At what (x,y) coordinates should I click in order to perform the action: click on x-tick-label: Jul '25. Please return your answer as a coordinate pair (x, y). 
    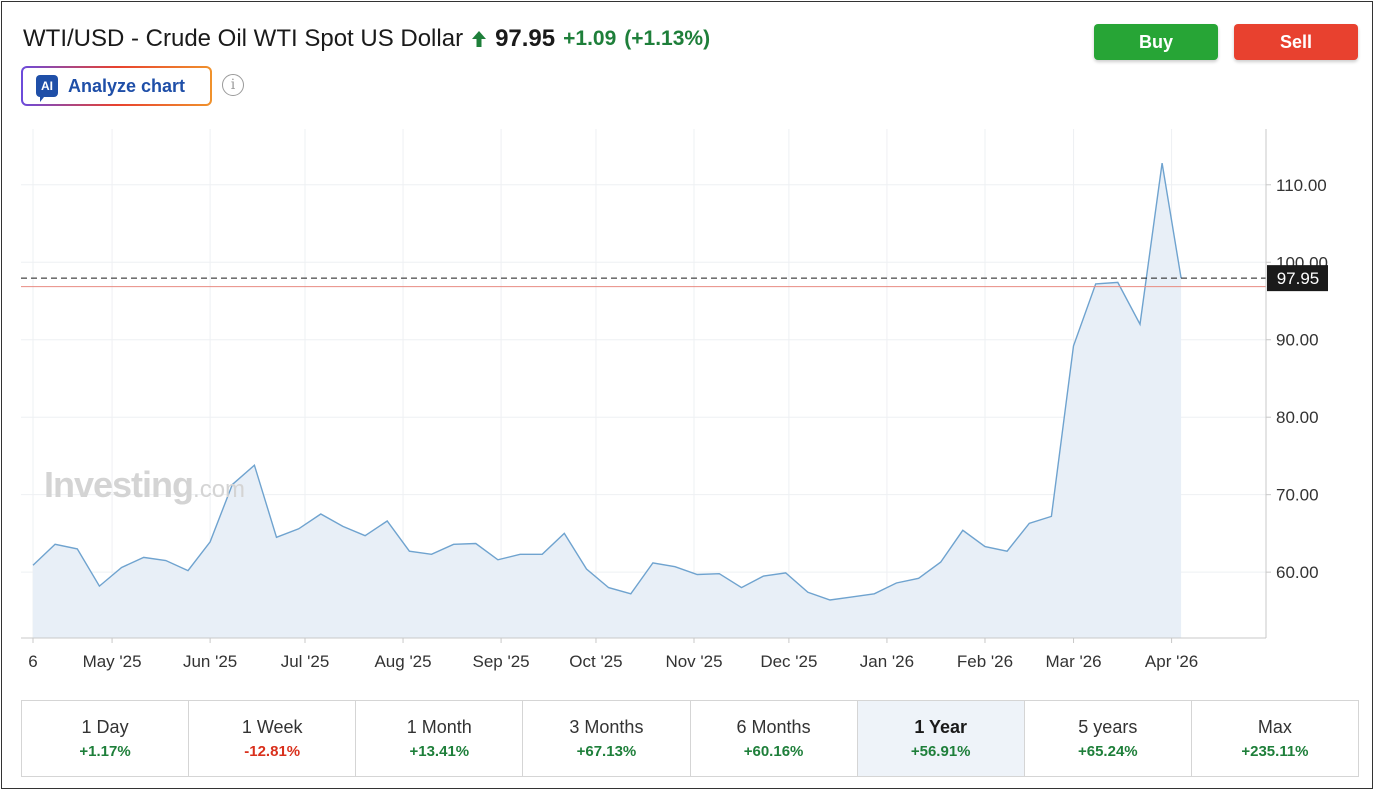
    Looking at the image, I should click on (305, 661).